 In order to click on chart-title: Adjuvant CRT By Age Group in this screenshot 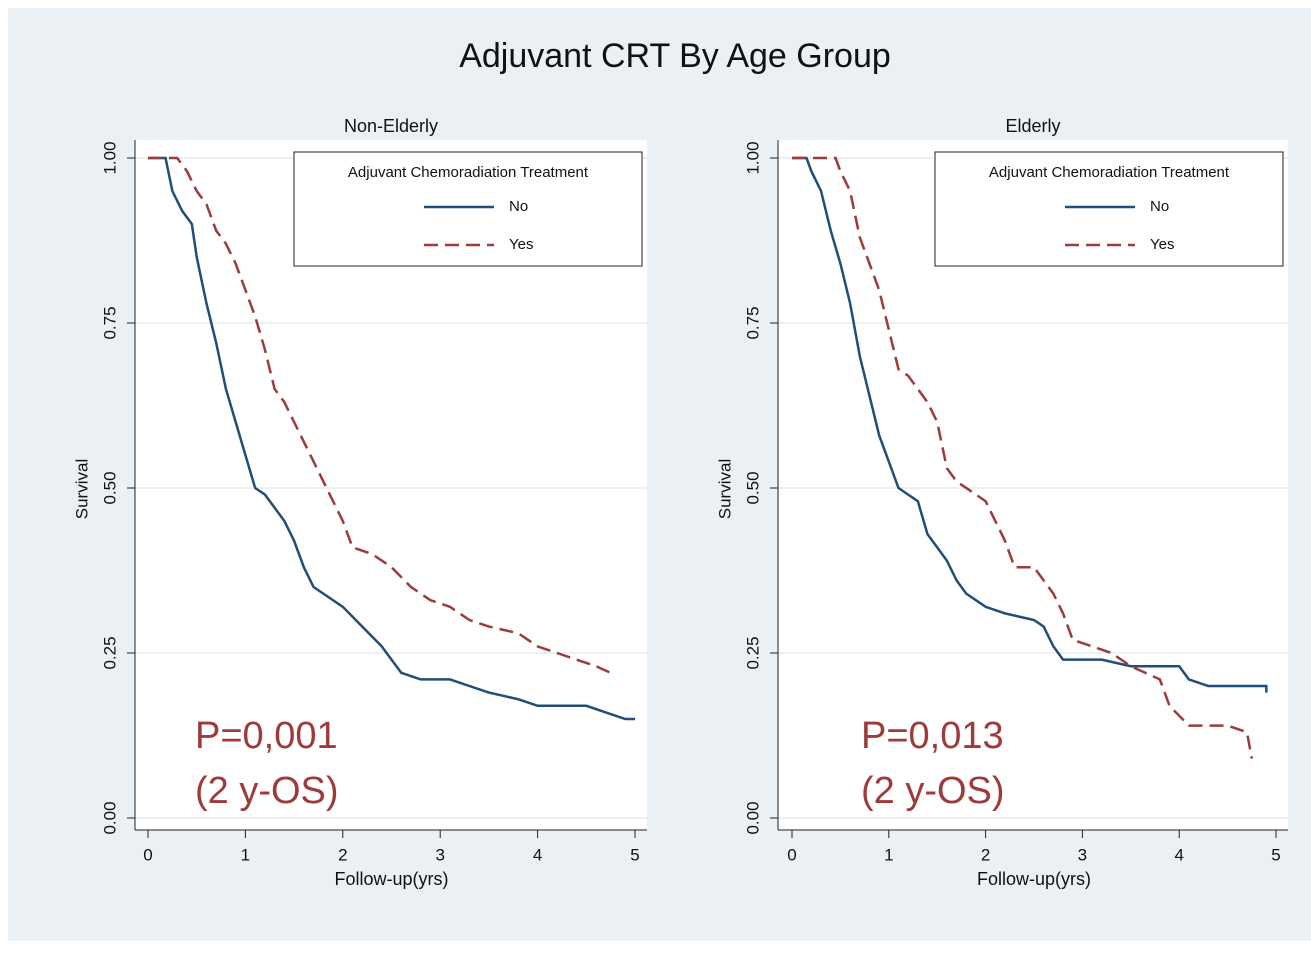, I will do `click(675, 56)`.